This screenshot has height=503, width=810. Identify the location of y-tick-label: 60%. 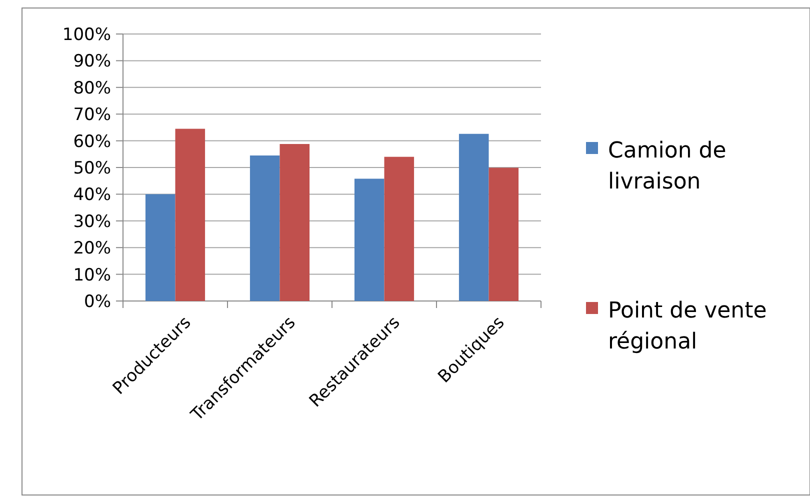
(92, 142).